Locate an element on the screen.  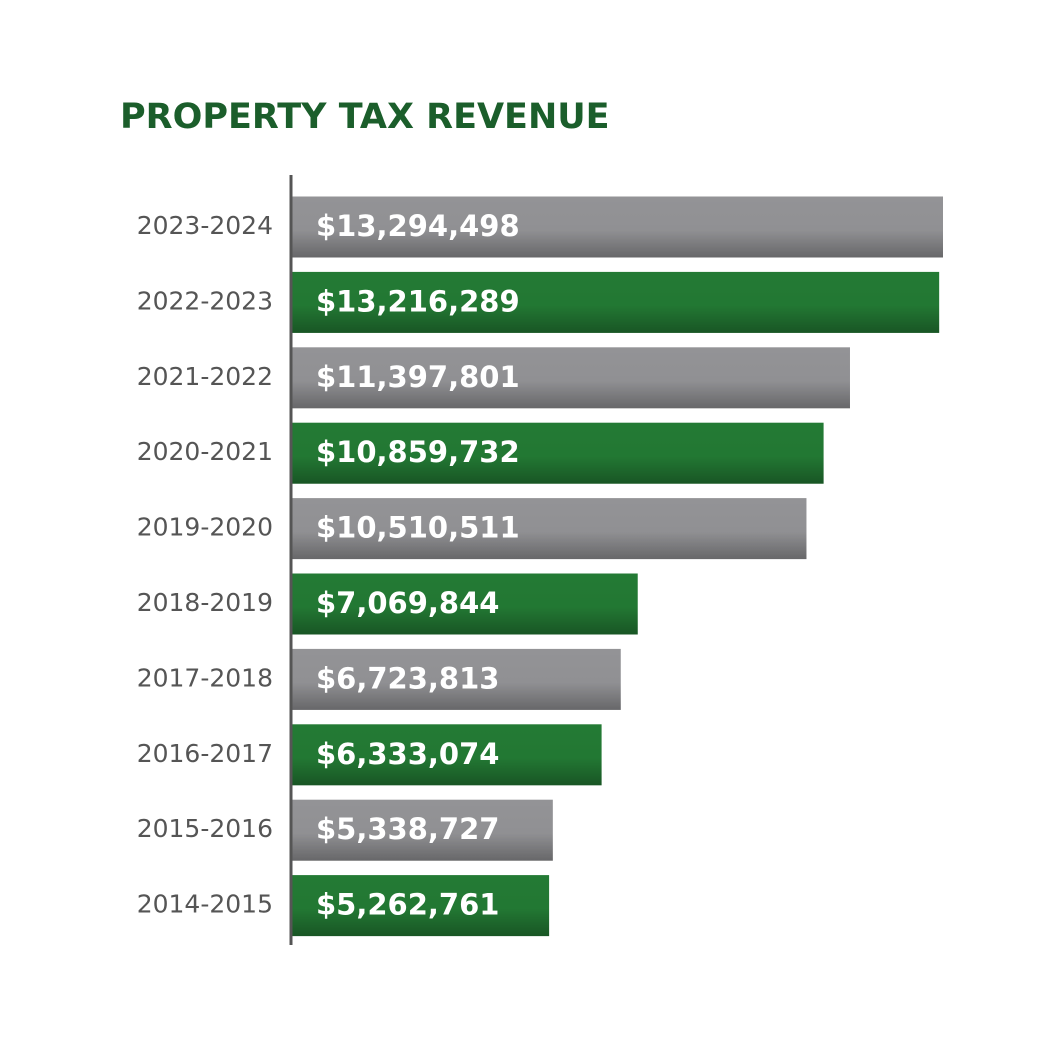
value-label: $5,262,761 is located at coordinates (407, 905).